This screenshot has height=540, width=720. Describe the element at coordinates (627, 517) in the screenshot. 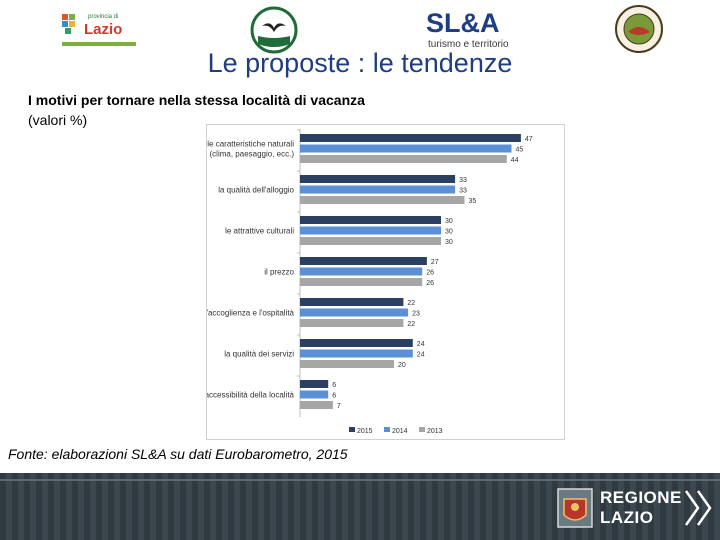

I see `lazio-text: LAZIO` at that location.